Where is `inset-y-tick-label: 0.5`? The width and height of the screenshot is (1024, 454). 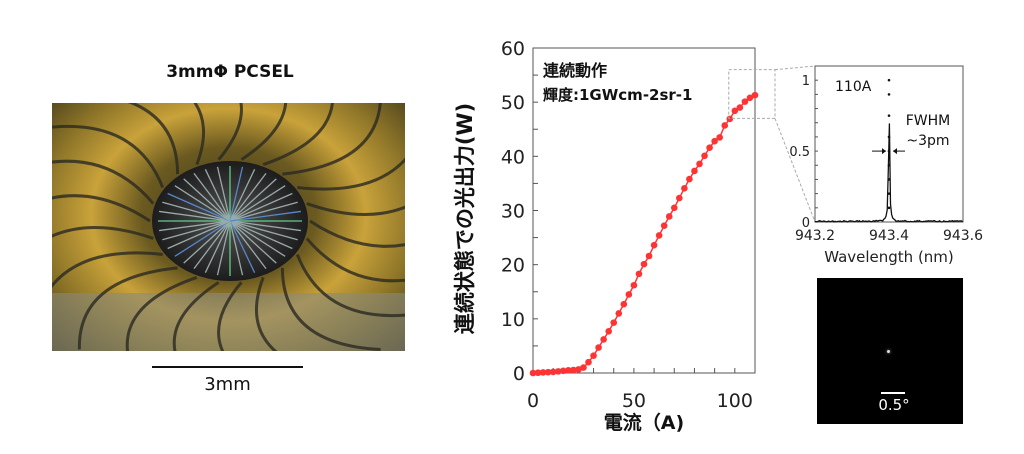 inset-y-tick-label: 0.5 is located at coordinates (799, 152).